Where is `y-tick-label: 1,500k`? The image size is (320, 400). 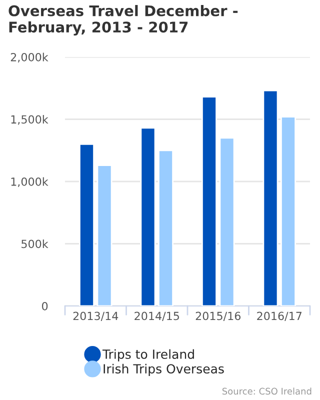
y-tick-label: 1,500k is located at coordinates (29, 120).